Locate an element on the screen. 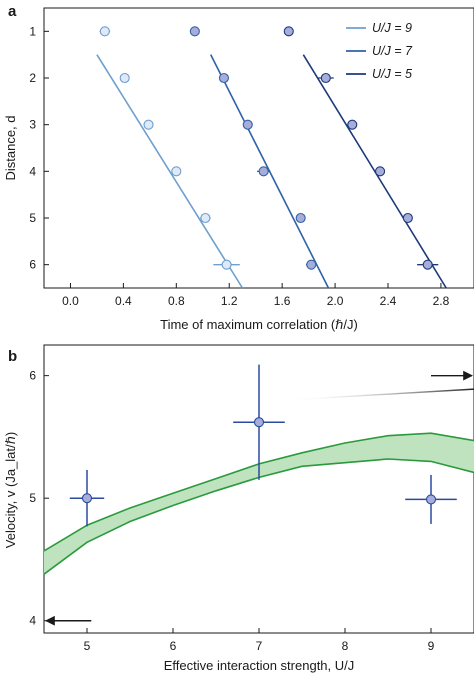 This screenshot has height=679, width=474. x-tick-label: 2.4 is located at coordinates (388, 301).